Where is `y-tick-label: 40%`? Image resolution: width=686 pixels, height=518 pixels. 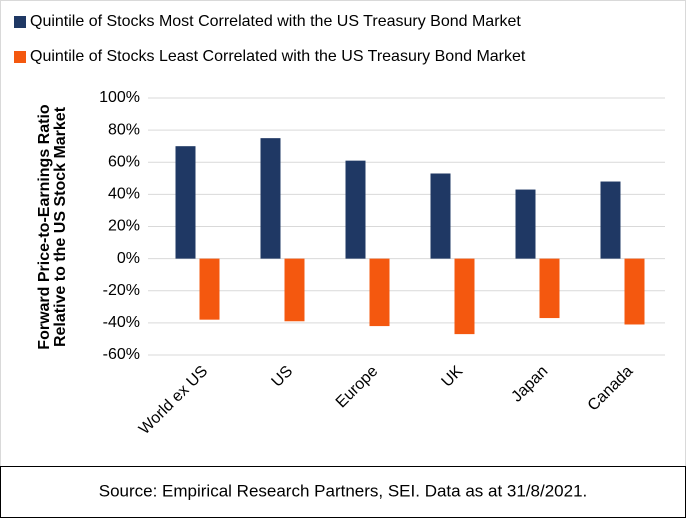
y-tick-label: 40% is located at coordinates (124, 194).